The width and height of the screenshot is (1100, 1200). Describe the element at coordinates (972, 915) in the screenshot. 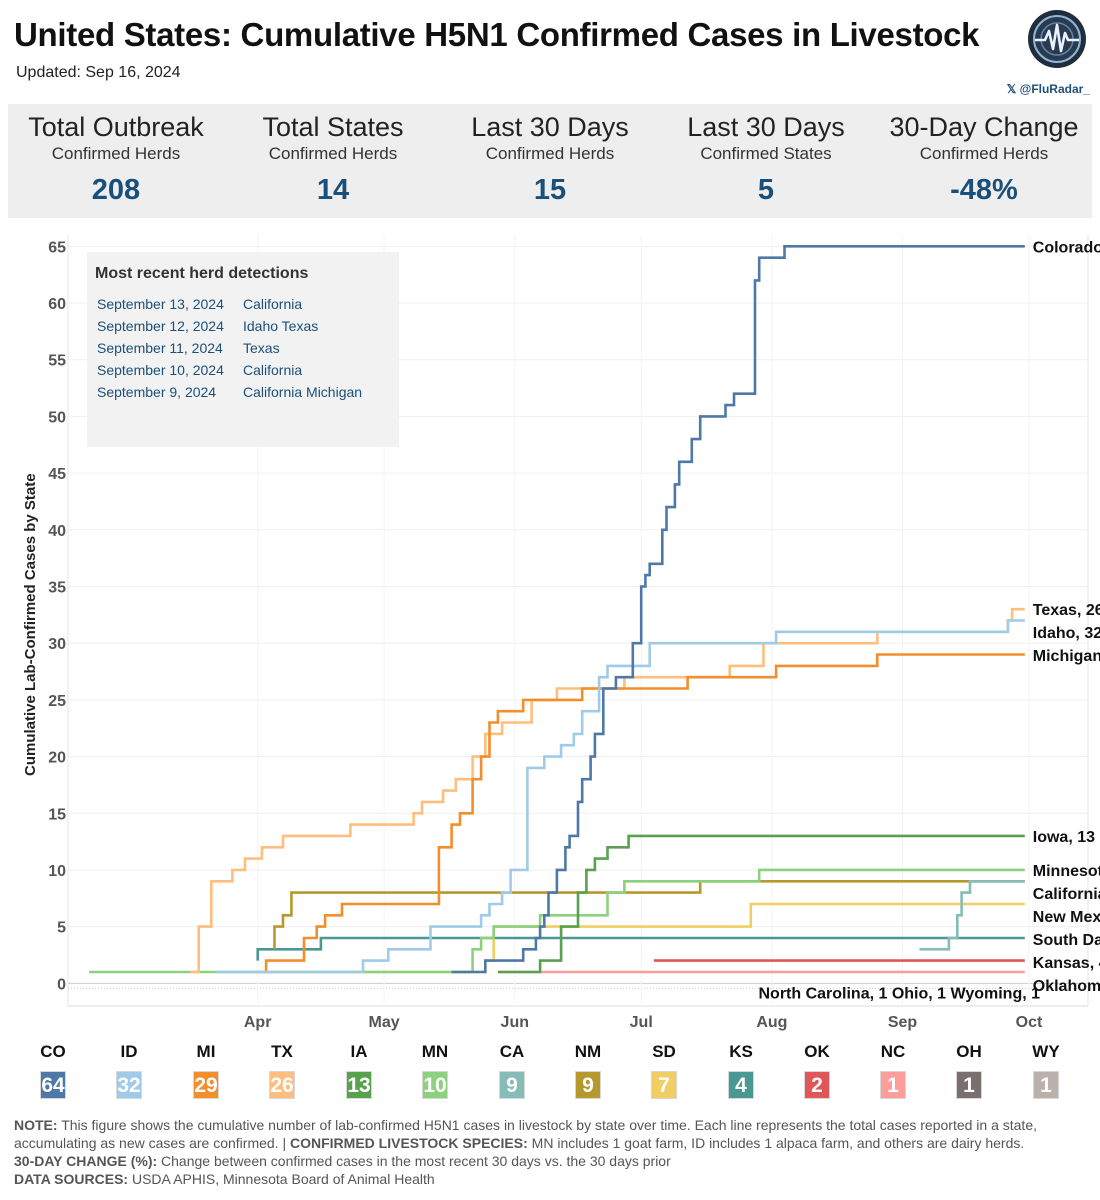

I see `series-line-ca` at that location.